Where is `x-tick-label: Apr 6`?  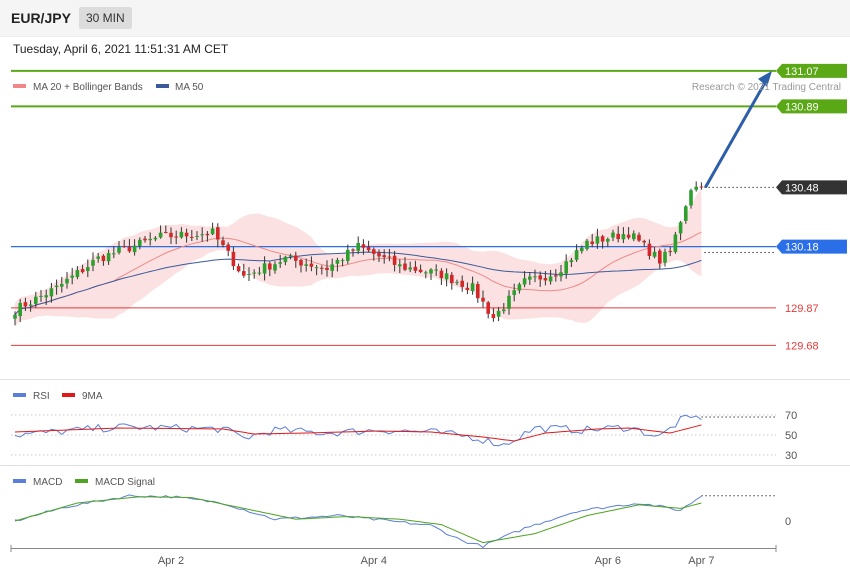
x-tick-label: Apr 6 is located at coordinates (608, 561).